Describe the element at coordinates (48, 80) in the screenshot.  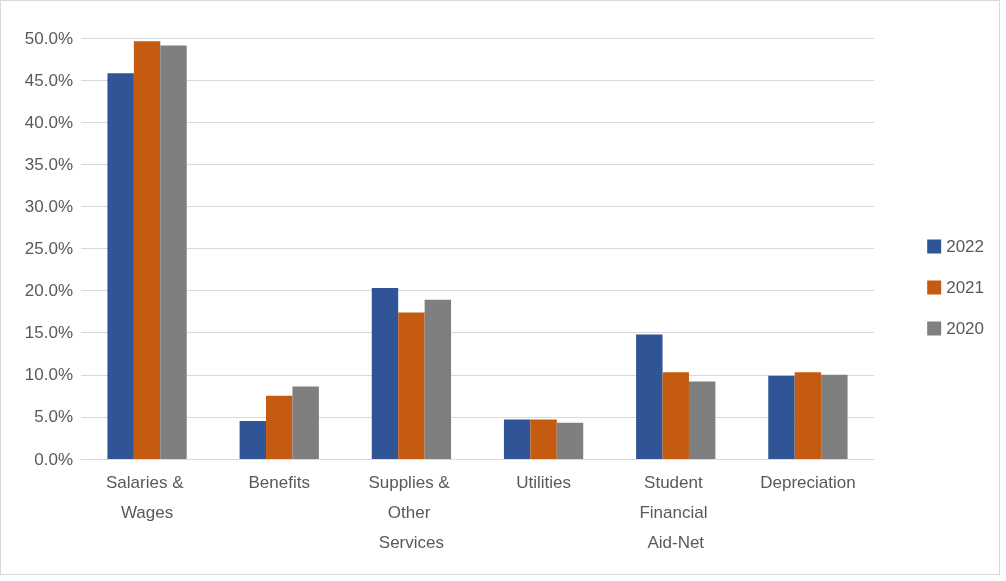
I see `y-tick-label: 45.0%` at that location.